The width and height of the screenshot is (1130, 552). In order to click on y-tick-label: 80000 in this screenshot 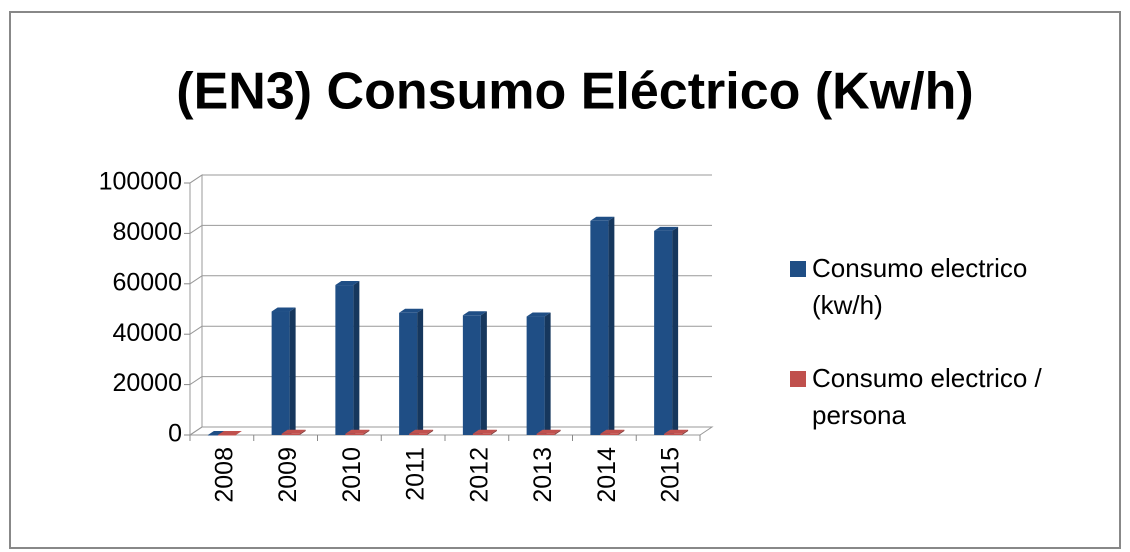, I will do `click(147, 232)`.